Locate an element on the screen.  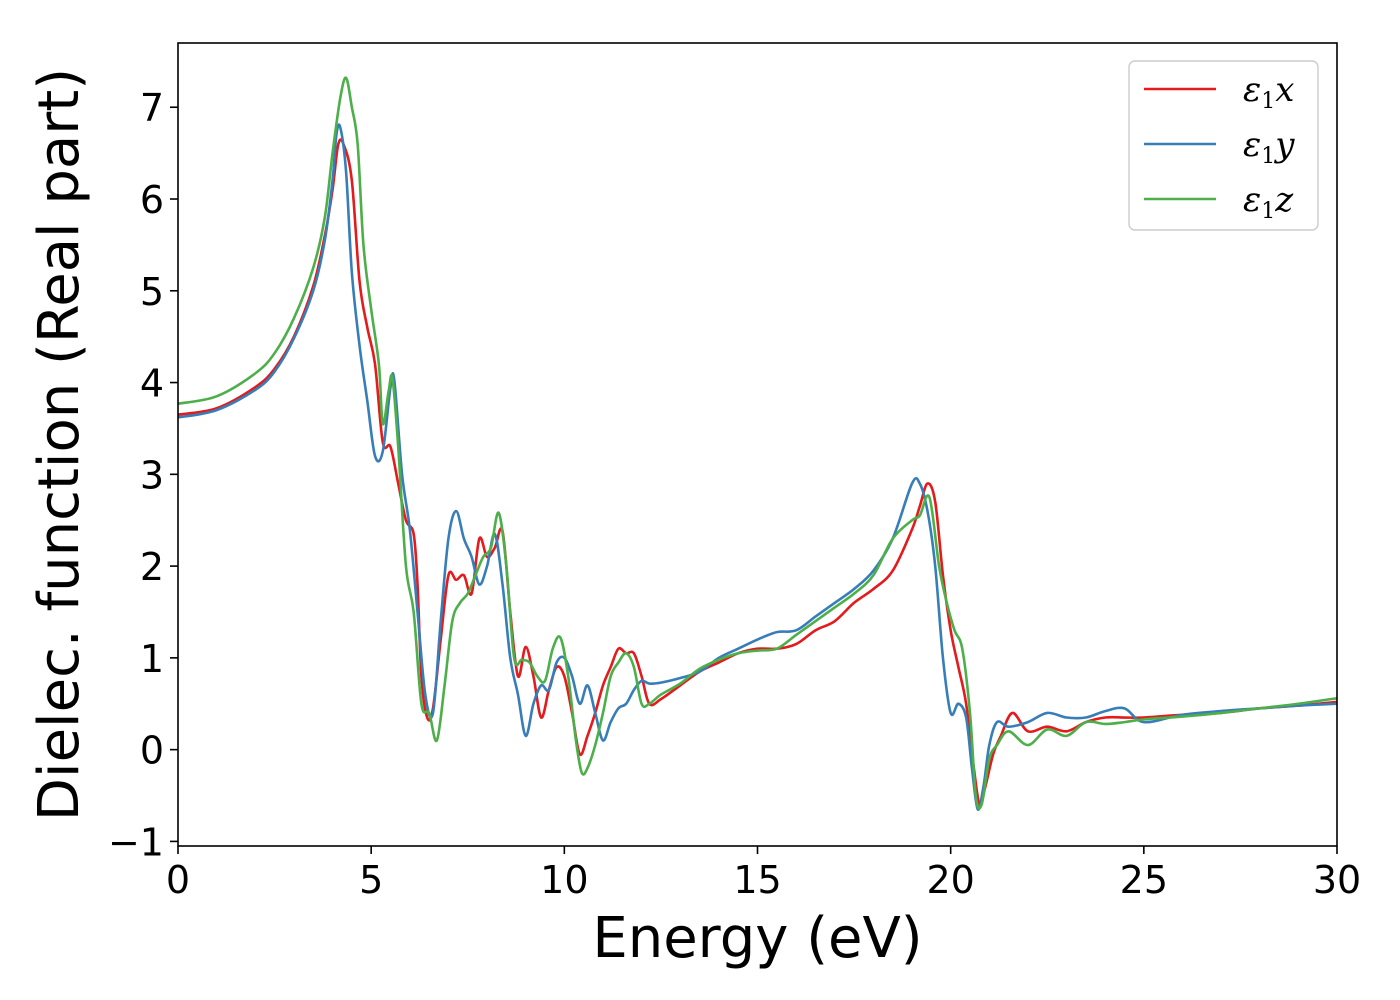
y-axis-label: Dielec. function (Real part) is located at coordinates (59, 444).